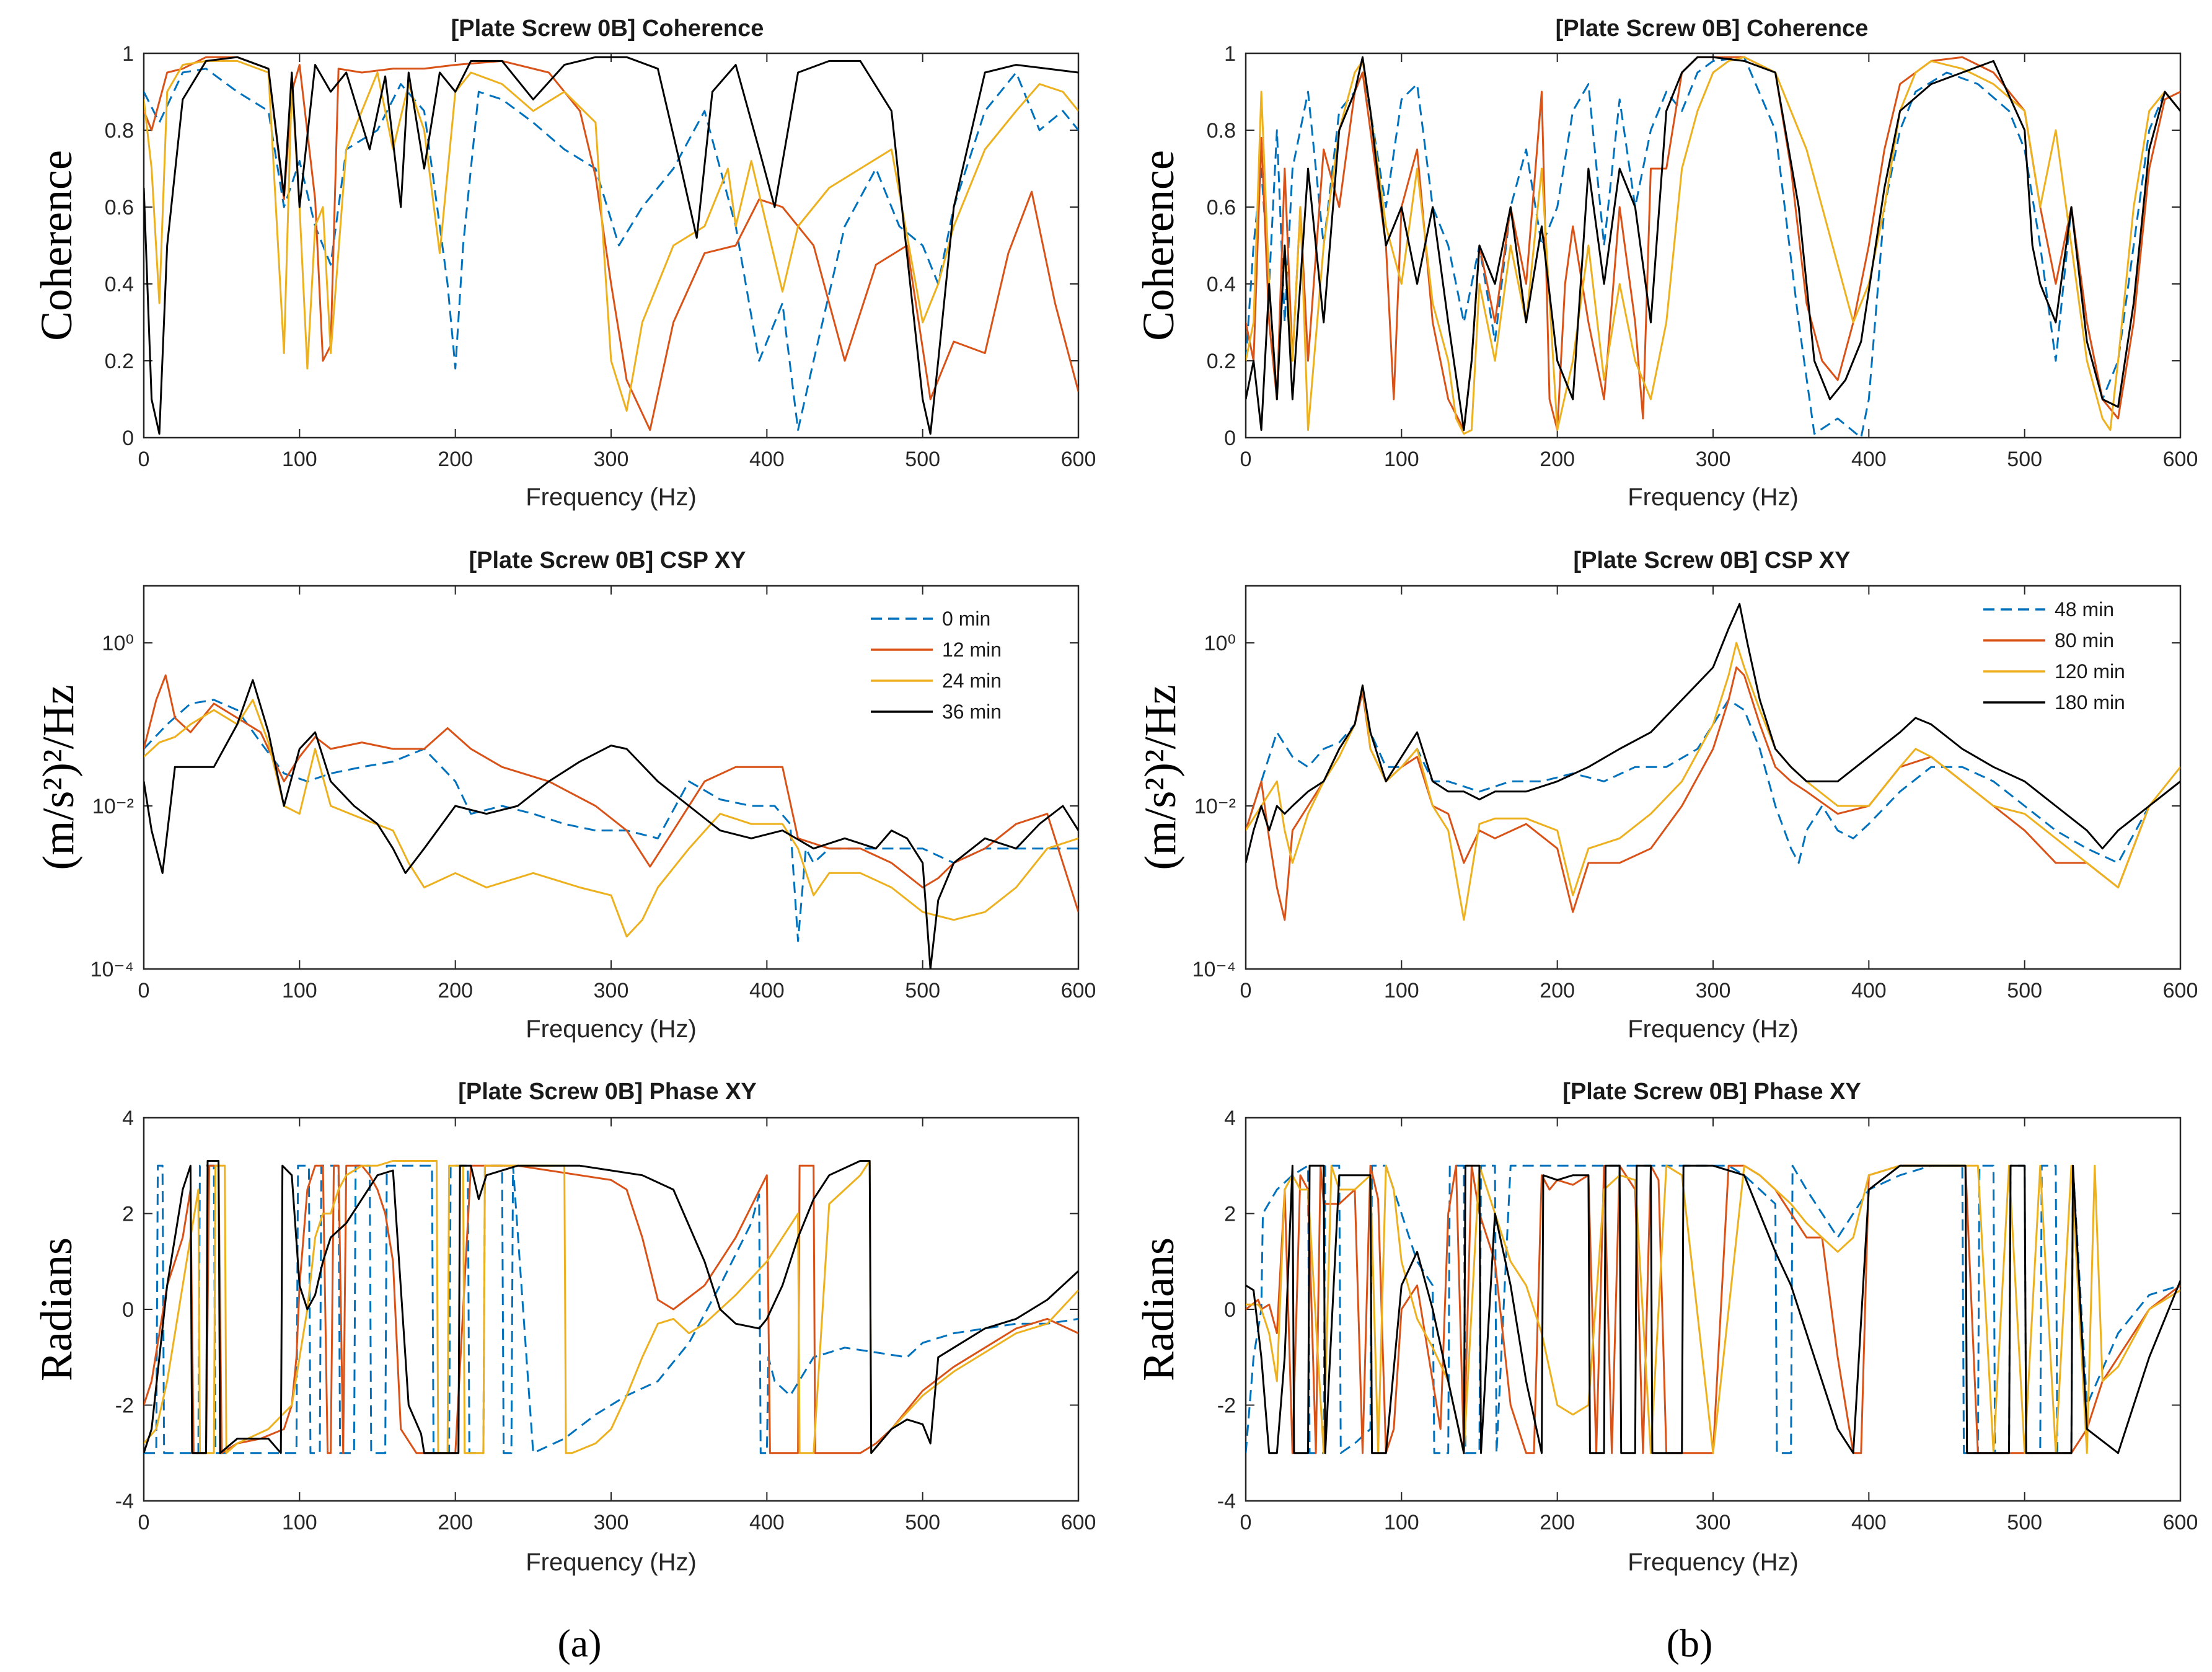 The height and width of the screenshot is (1672, 2212). I want to click on y-tick-label: 0.2, so click(1221, 361).